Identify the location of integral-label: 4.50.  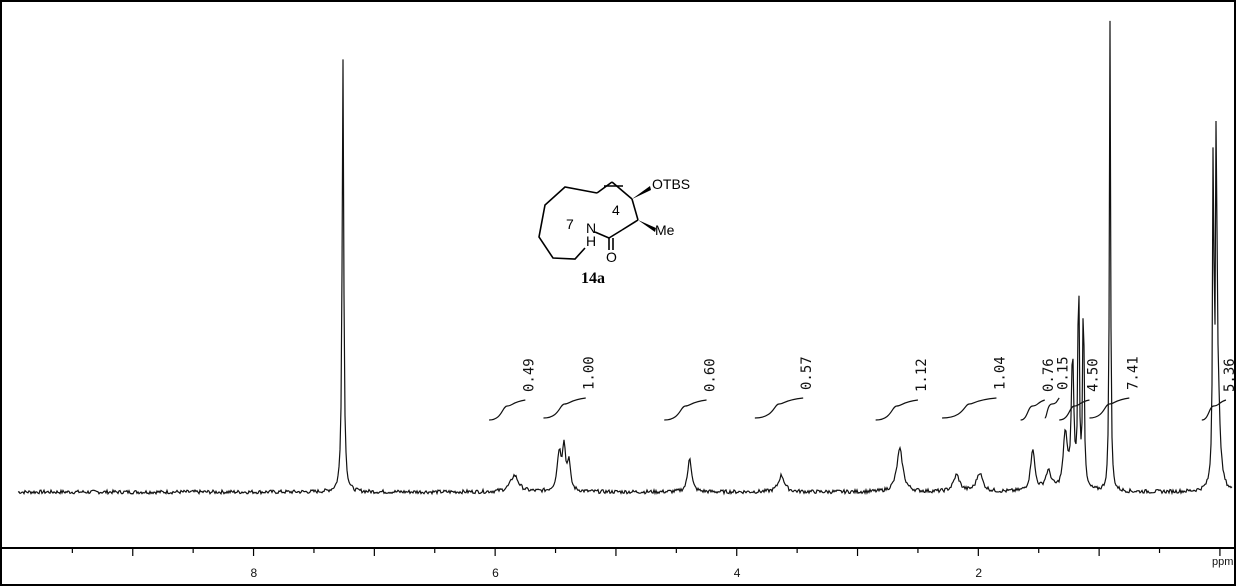
(1093, 375).